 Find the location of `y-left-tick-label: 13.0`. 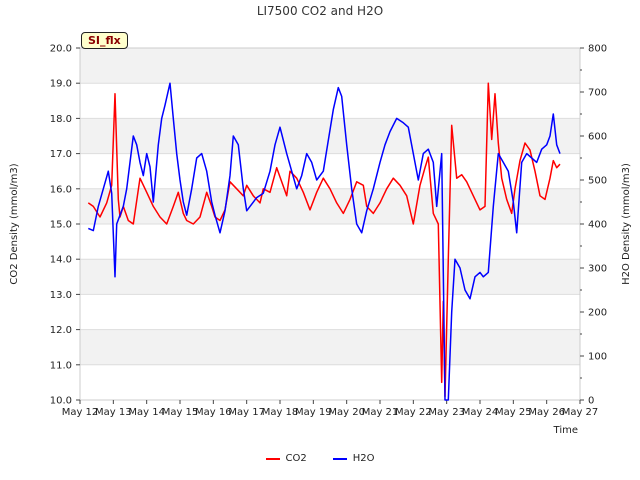

y-left-tick-label: 13.0 is located at coordinates (61, 295).